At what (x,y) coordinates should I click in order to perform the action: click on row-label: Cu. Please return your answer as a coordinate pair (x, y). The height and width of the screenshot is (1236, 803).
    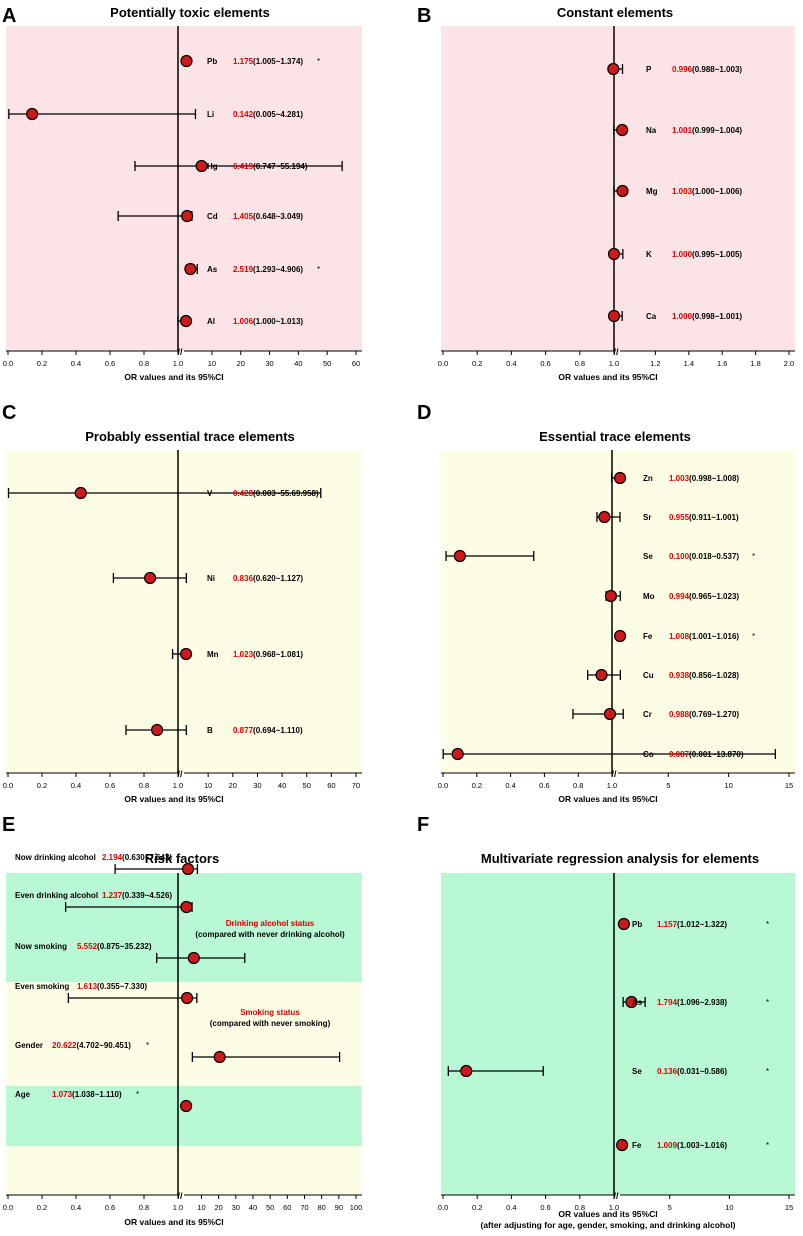
    Looking at the image, I should click on (648, 675).